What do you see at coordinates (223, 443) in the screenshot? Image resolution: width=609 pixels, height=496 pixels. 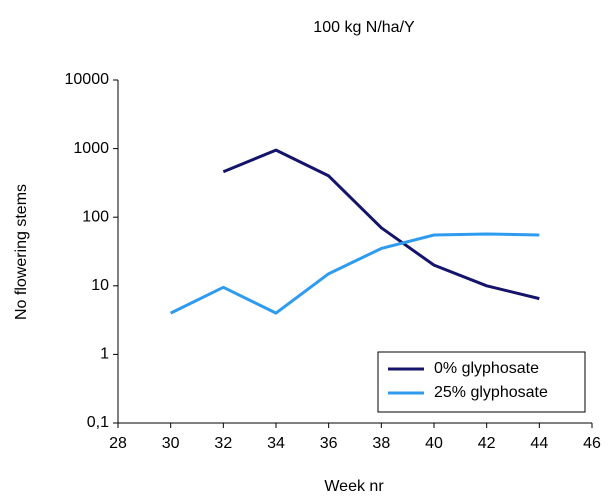 I see `x-tick-label: 32` at bounding box center [223, 443].